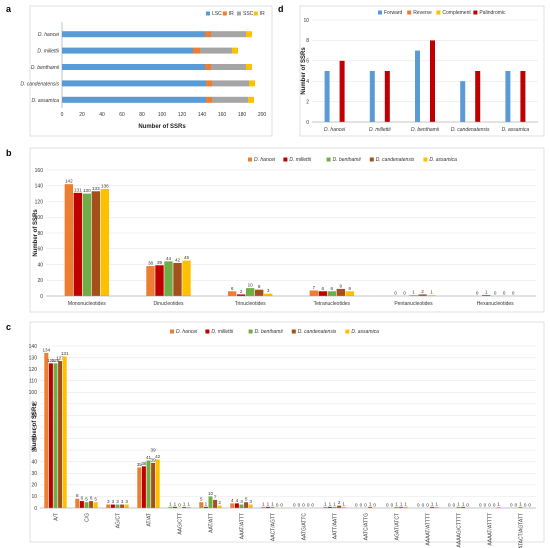 The height and width of the screenshot is (548, 550). Describe the element at coordinates (215, 496) in the screenshot. I see `chart-c-data-label: 7` at that location.